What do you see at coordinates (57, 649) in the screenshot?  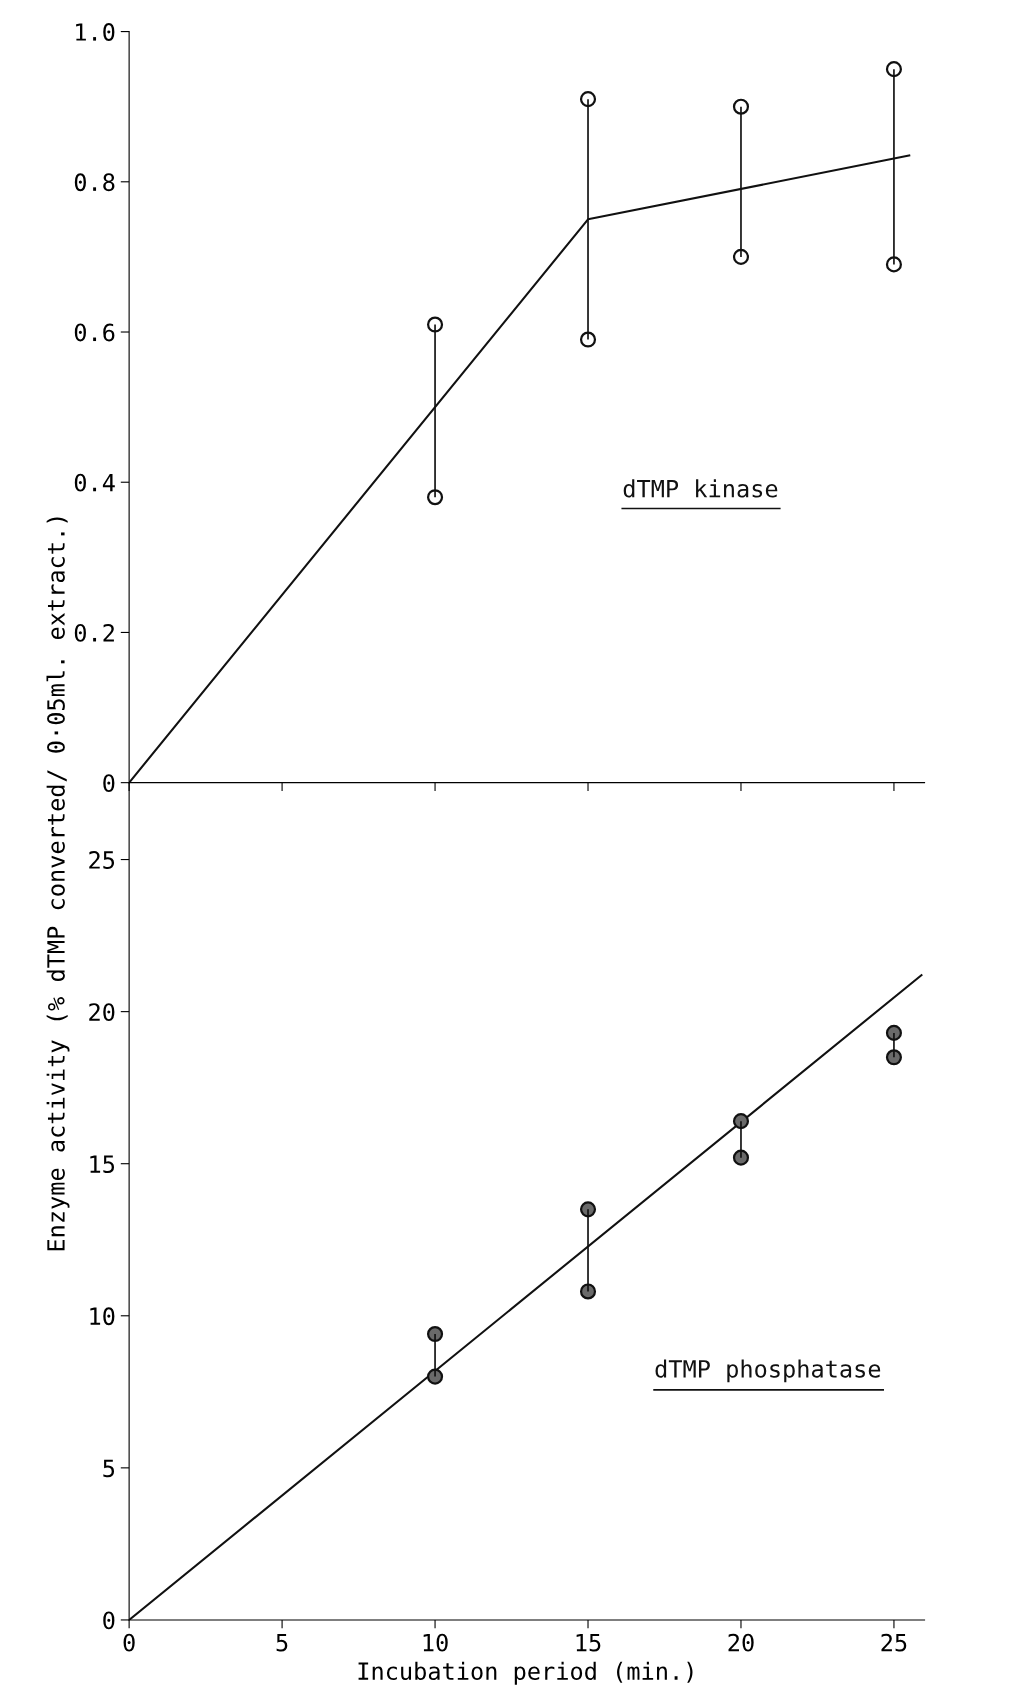 I see `y-axis-title: / 0·05ml. extract.)` at bounding box center [57, 649].